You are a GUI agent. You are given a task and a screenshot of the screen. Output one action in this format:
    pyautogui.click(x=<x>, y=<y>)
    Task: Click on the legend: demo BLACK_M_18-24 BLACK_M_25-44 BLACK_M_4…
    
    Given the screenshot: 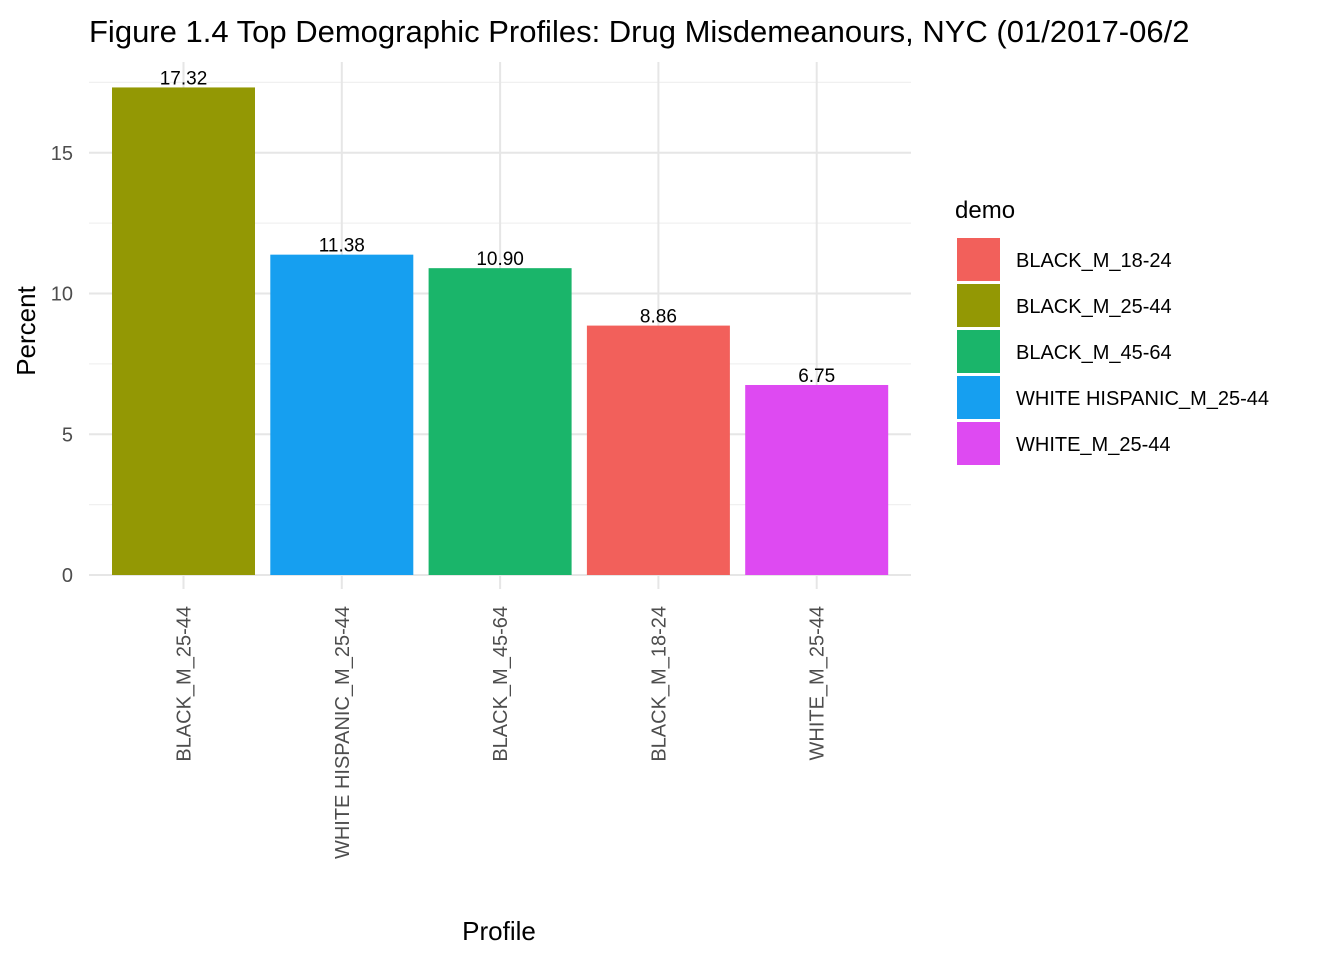 What is the action you would take?
    pyautogui.click(x=1112, y=331)
    